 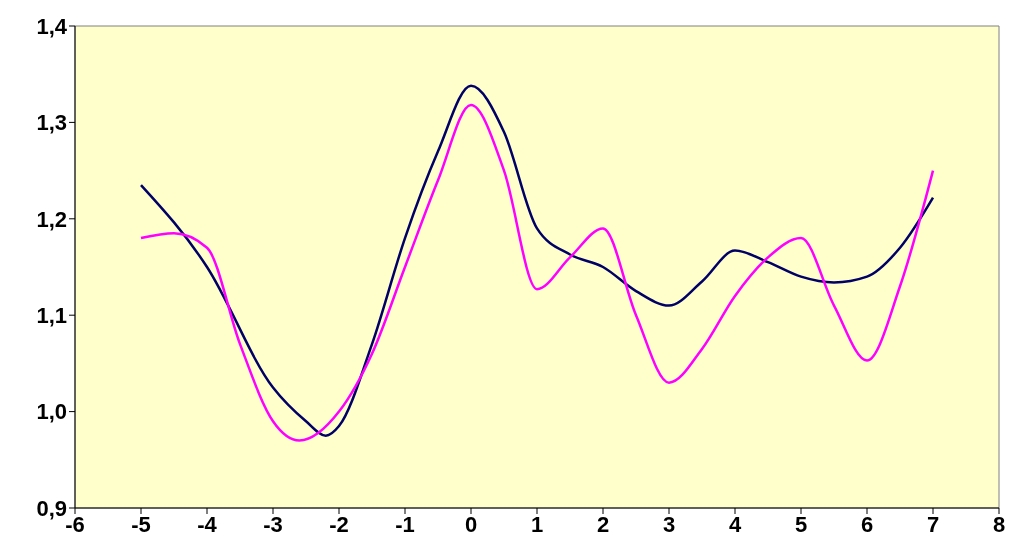 What do you see at coordinates (51, 123) in the screenshot?
I see `y-tick-label: 1,3` at bounding box center [51, 123].